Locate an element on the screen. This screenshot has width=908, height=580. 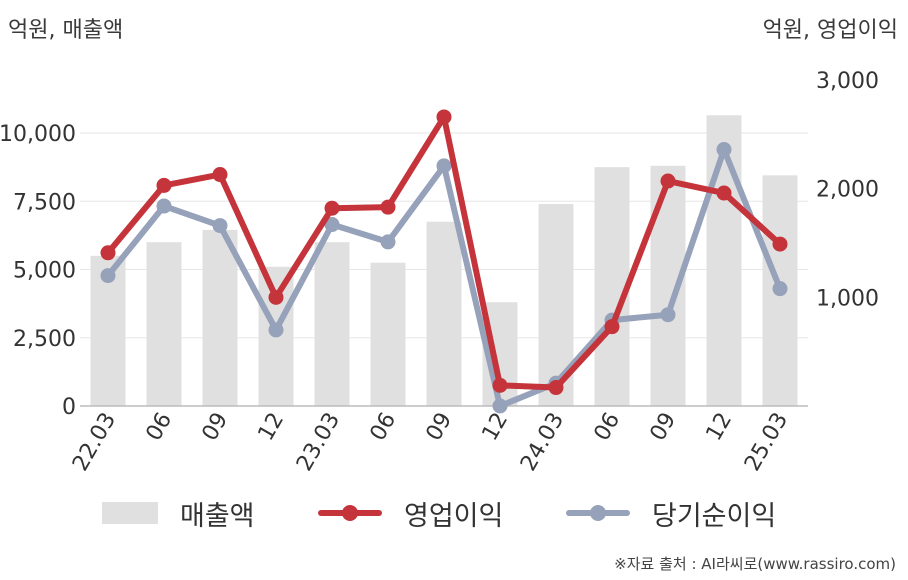
legend-item-operating-profit: 영업이익 is located at coordinates (410, 513).